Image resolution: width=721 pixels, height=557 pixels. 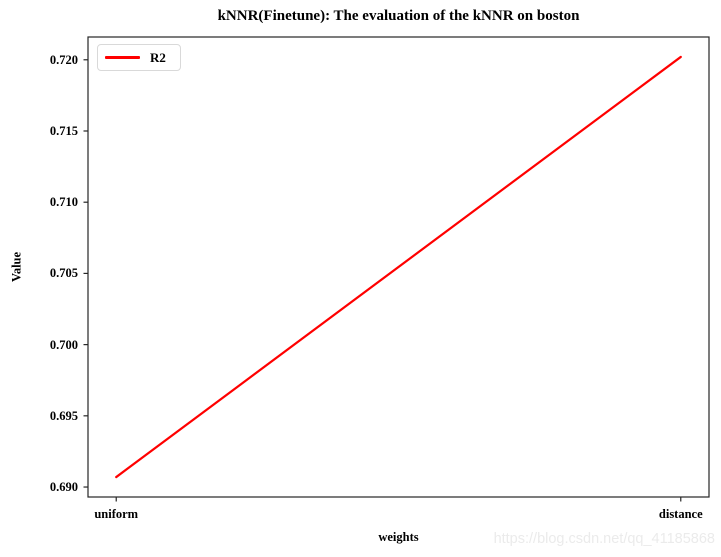 I want to click on y-tick-label: 0.695, so click(x=63, y=415).